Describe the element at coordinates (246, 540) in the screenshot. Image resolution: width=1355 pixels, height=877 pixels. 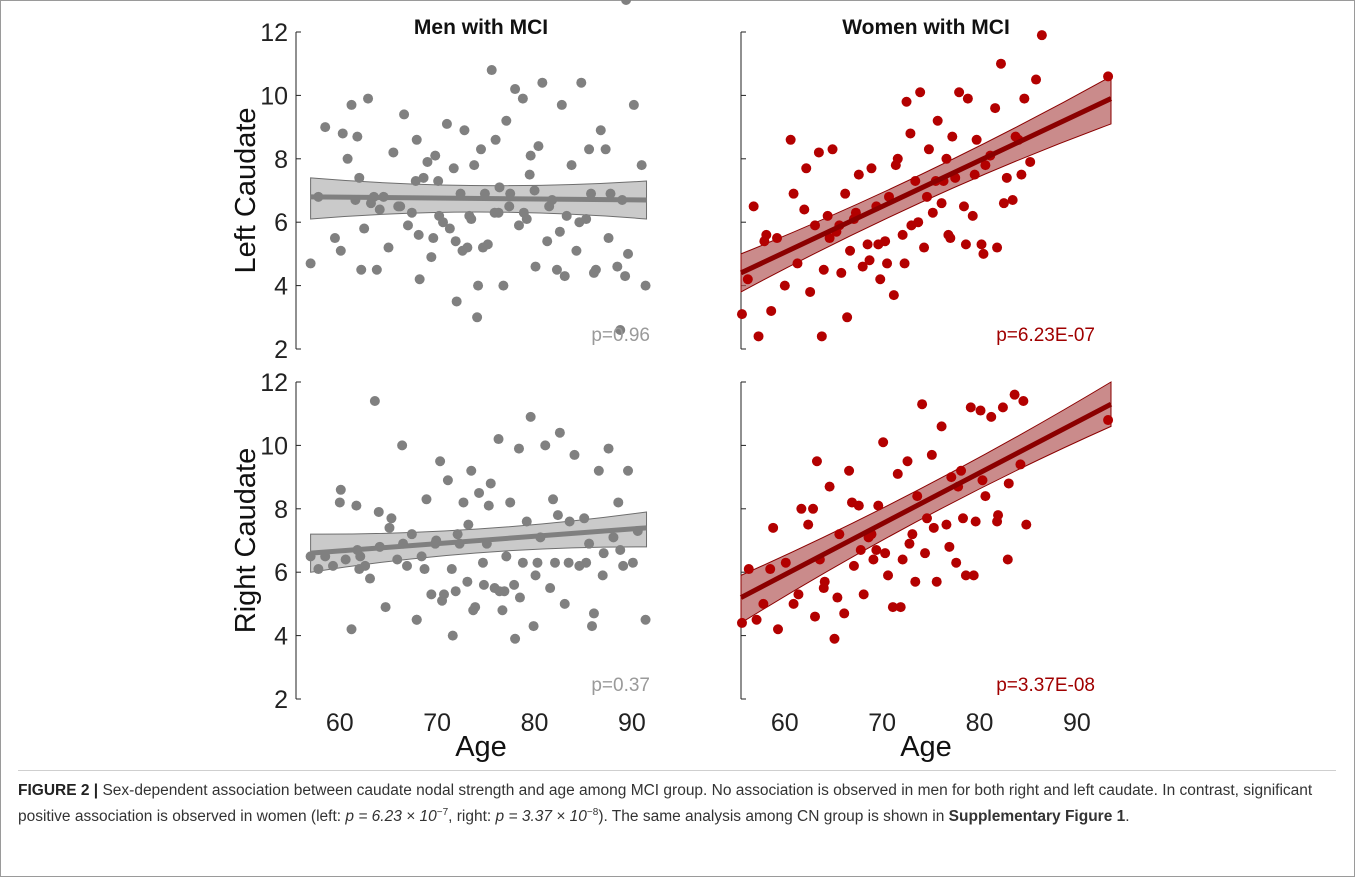
I see `y-axis-label: Right Caudate` at that location.